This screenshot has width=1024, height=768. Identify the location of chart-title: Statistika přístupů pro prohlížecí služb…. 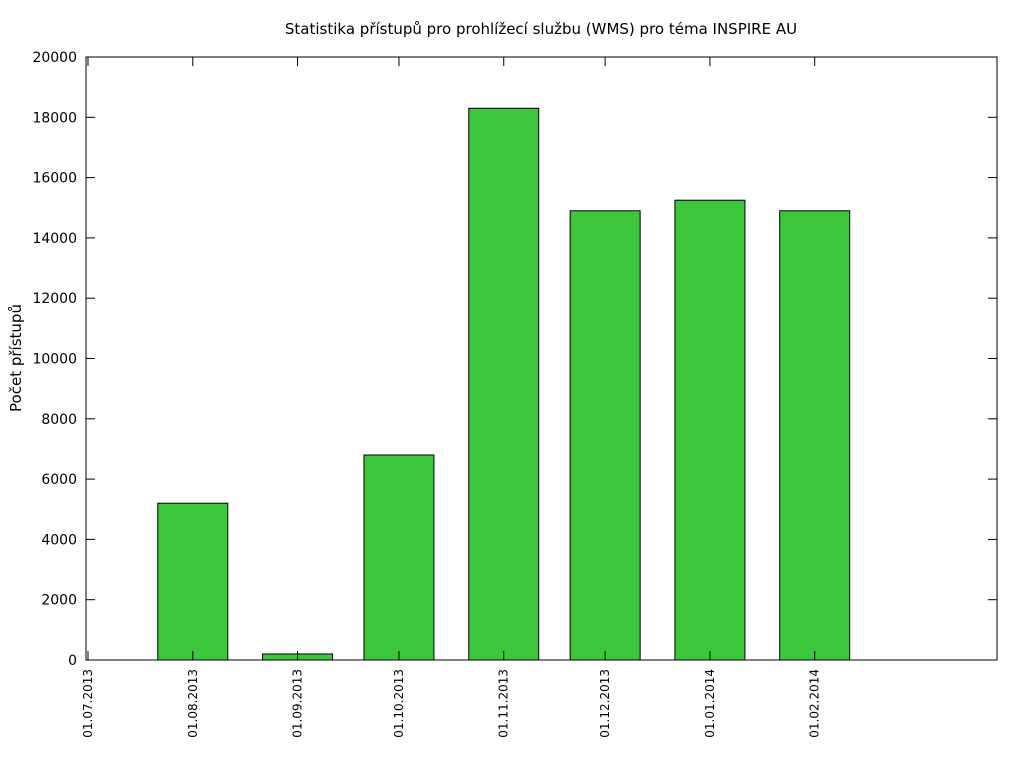
(541, 29).